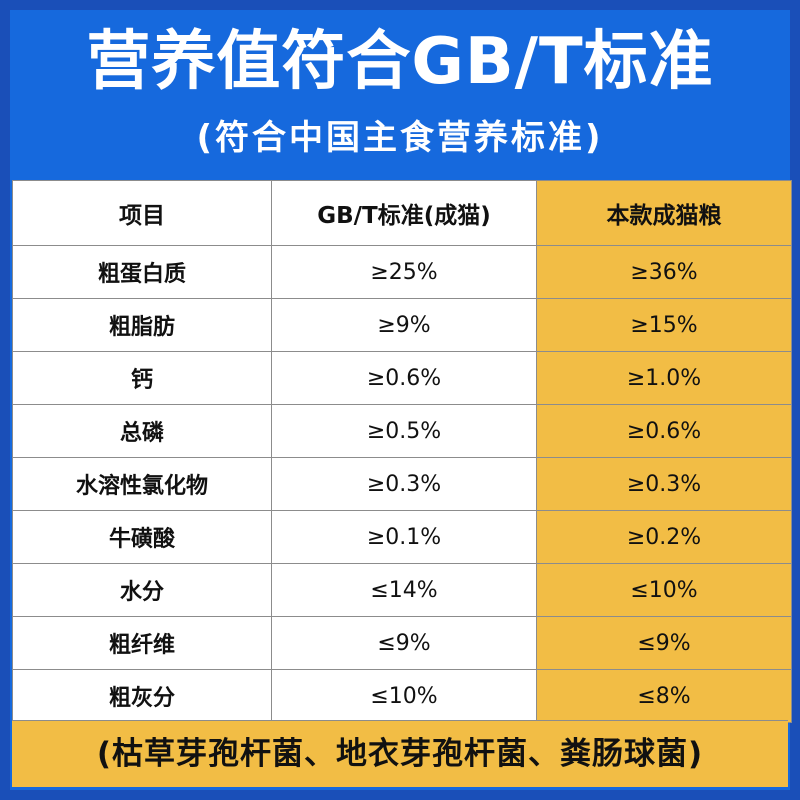  Describe the element at coordinates (664, 590) in the screenshot. I see `row-product: ≤10%` at that location.